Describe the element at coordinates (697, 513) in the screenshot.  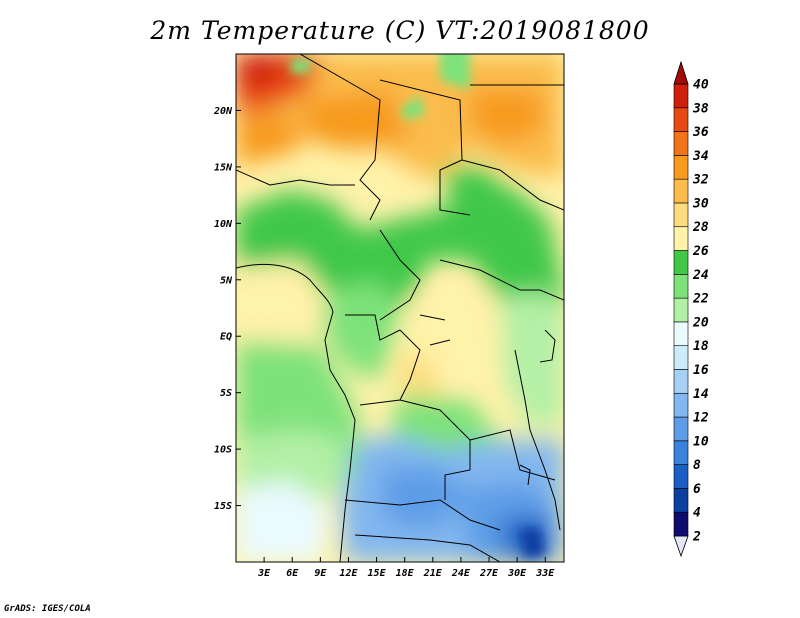
I see `colorbar-label: 4` at that location.